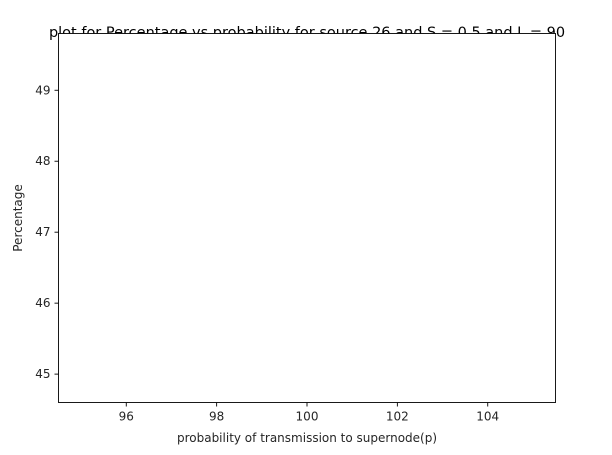 Image resolution: width=612 pixels, height=455 pixels. I want to click on x-tick-label: 96, so click(126, 417).